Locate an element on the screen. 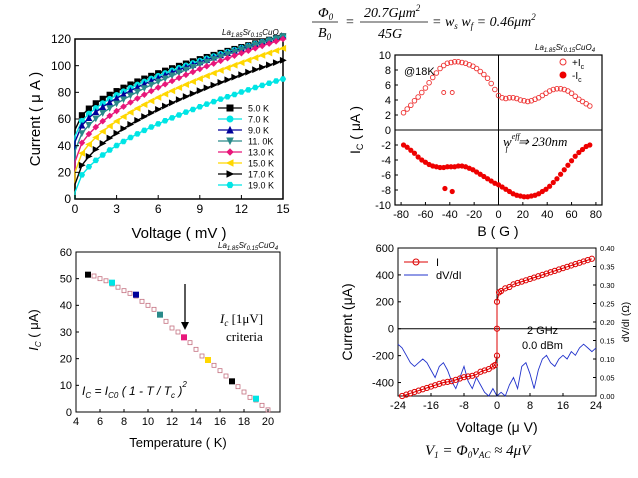 This screenshot has height=478, width=638. x-tick-label: 15 is located at coordinates (283, 209).